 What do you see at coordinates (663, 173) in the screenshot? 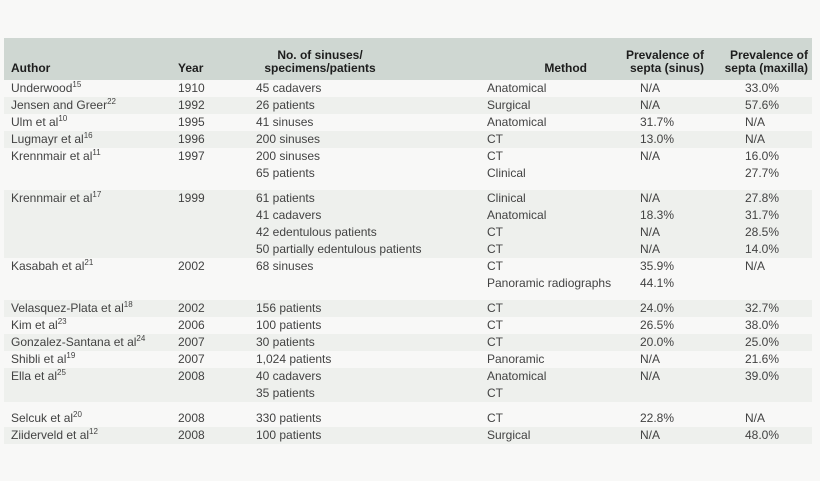
I see `cell-sinus` at bounding box center [663, 173].